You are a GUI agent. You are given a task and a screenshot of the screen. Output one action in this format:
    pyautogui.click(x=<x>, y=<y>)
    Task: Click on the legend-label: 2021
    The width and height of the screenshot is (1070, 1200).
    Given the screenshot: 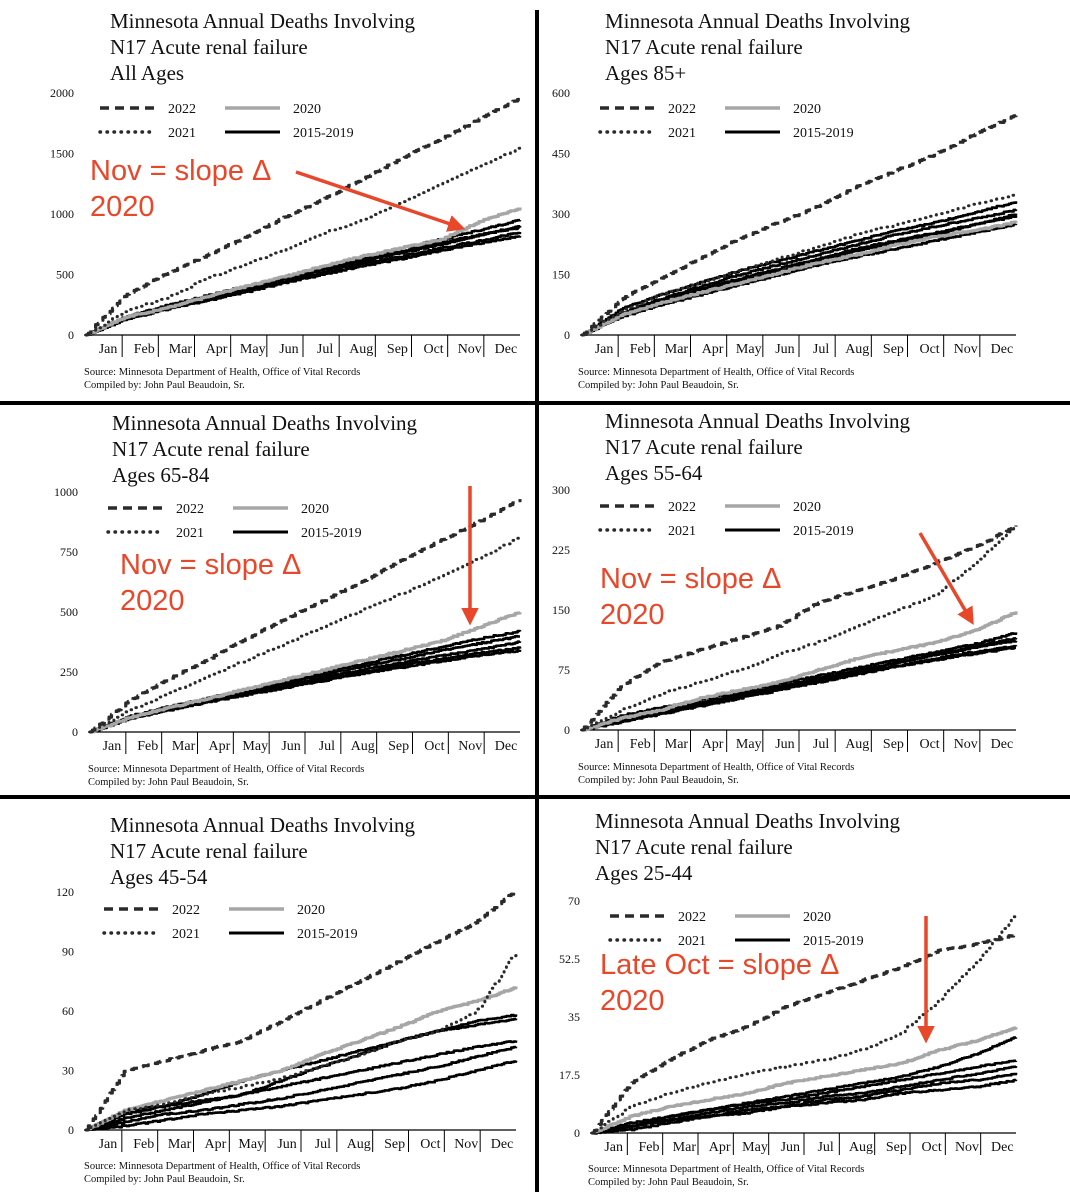 What is the action you would take?
    pyautogui.click(x=186, y=934)
    